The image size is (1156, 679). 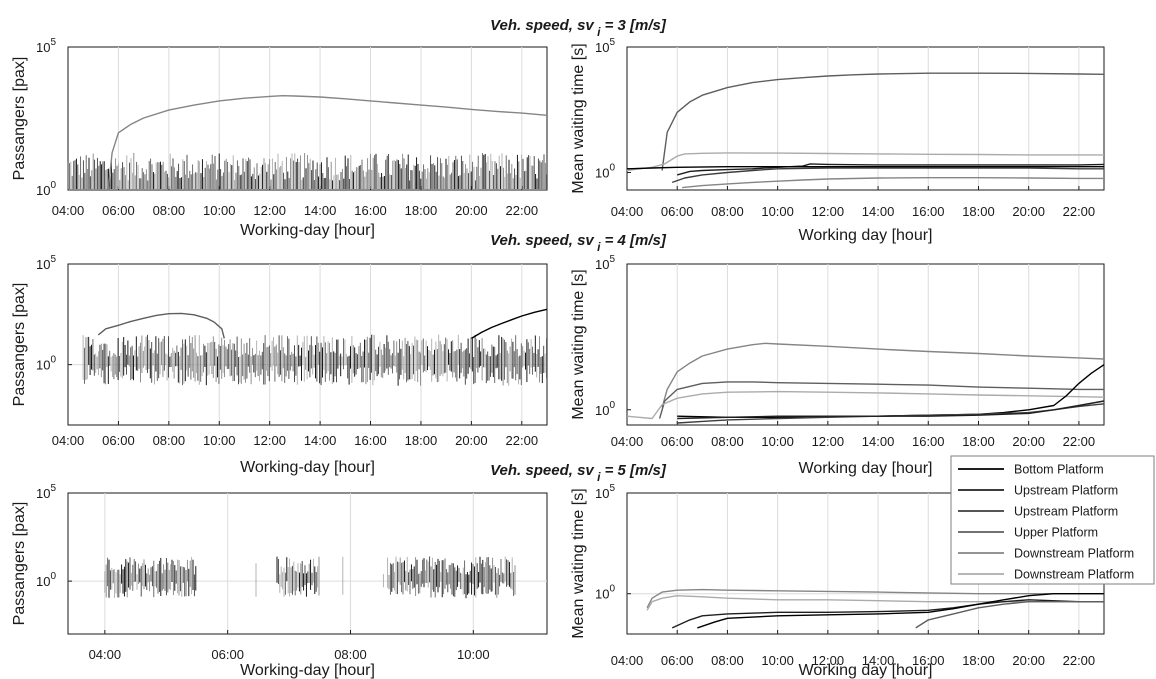 What do you see at coordinates (1056, 533) in the screenshot?
I see `legend-label: Upper Platform` at bounding box center [1056, 533].